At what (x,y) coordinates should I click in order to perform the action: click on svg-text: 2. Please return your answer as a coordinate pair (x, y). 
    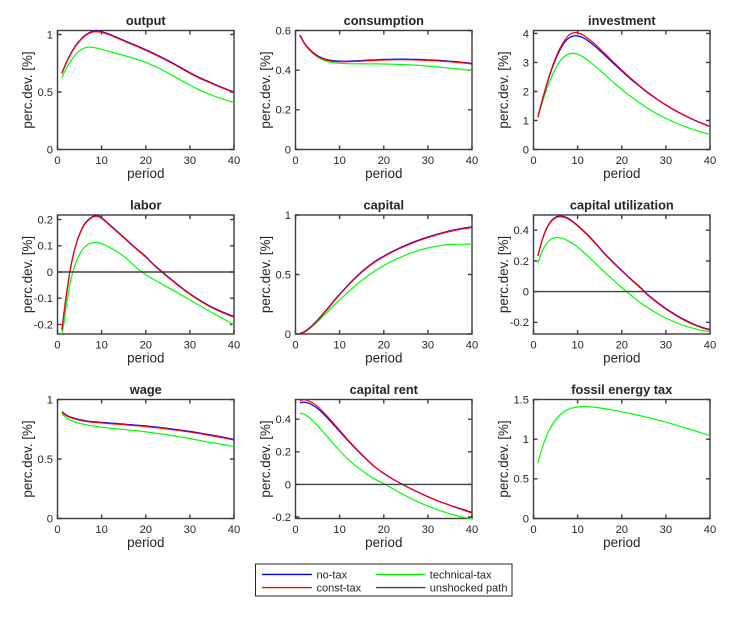
    Looking at the image, I should click on (526, 92).